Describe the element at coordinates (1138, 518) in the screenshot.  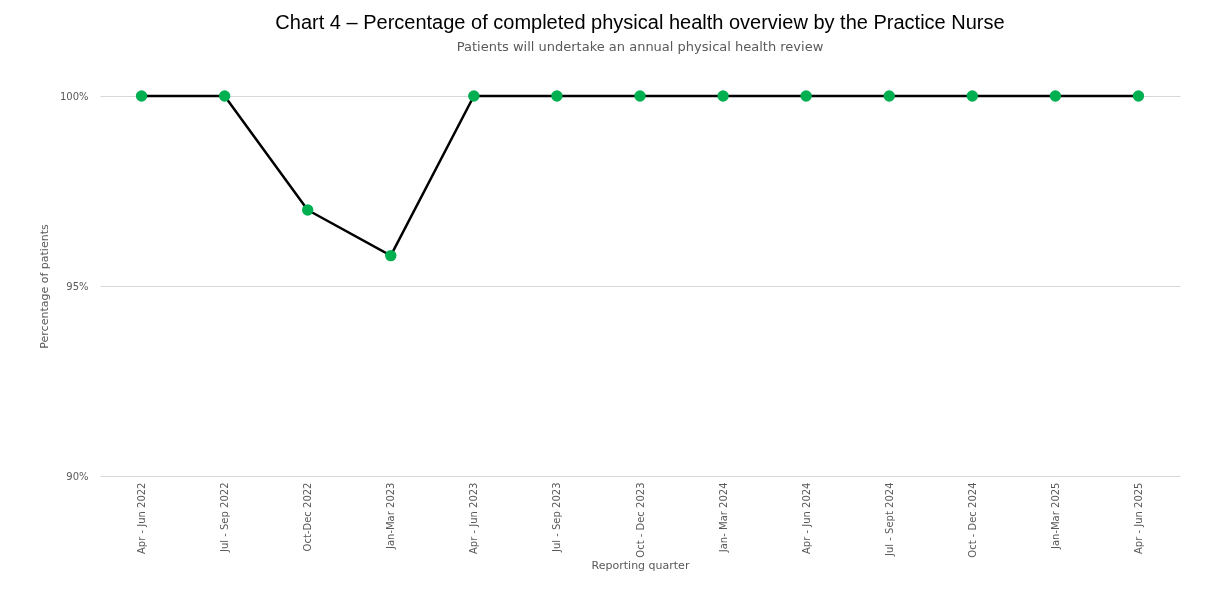
I see `x-tick-label: Apr - Jun 2025` at that location.